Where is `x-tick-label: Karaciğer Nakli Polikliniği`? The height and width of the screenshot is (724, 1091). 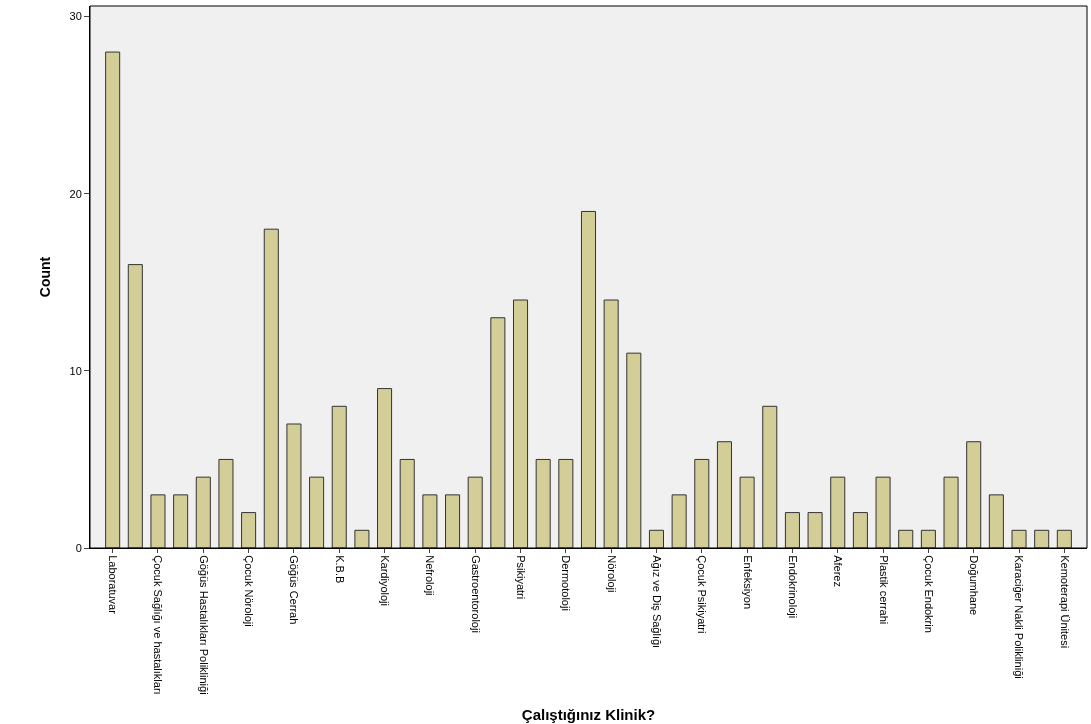 x-tick-label: Karaciğer Nakli Polikliniği is located at coordinates (1019, 617).